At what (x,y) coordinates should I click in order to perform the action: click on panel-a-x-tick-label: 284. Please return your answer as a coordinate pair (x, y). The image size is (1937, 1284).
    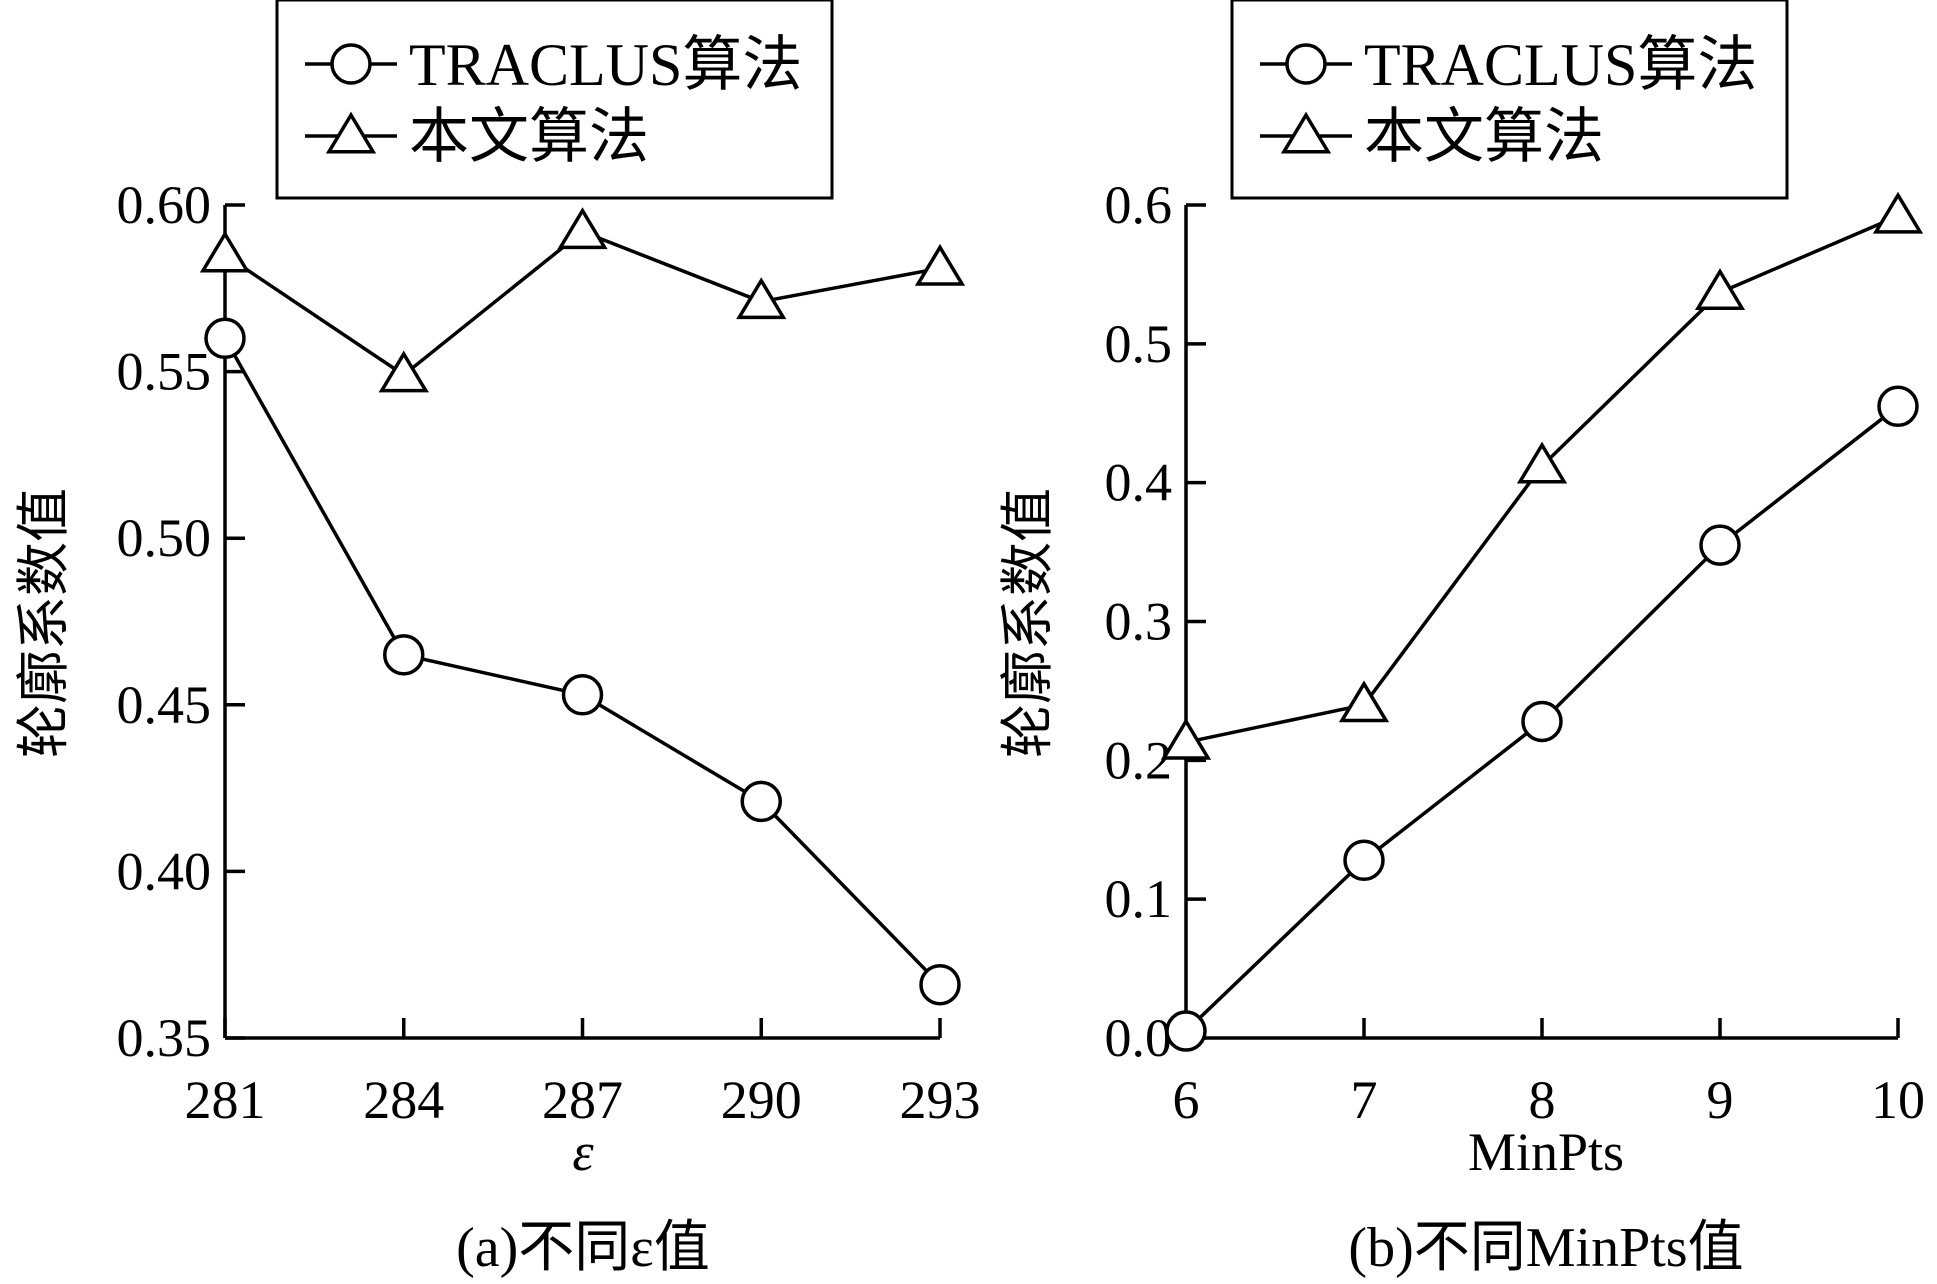
    Looking at the image, I should click on (403, 1100).